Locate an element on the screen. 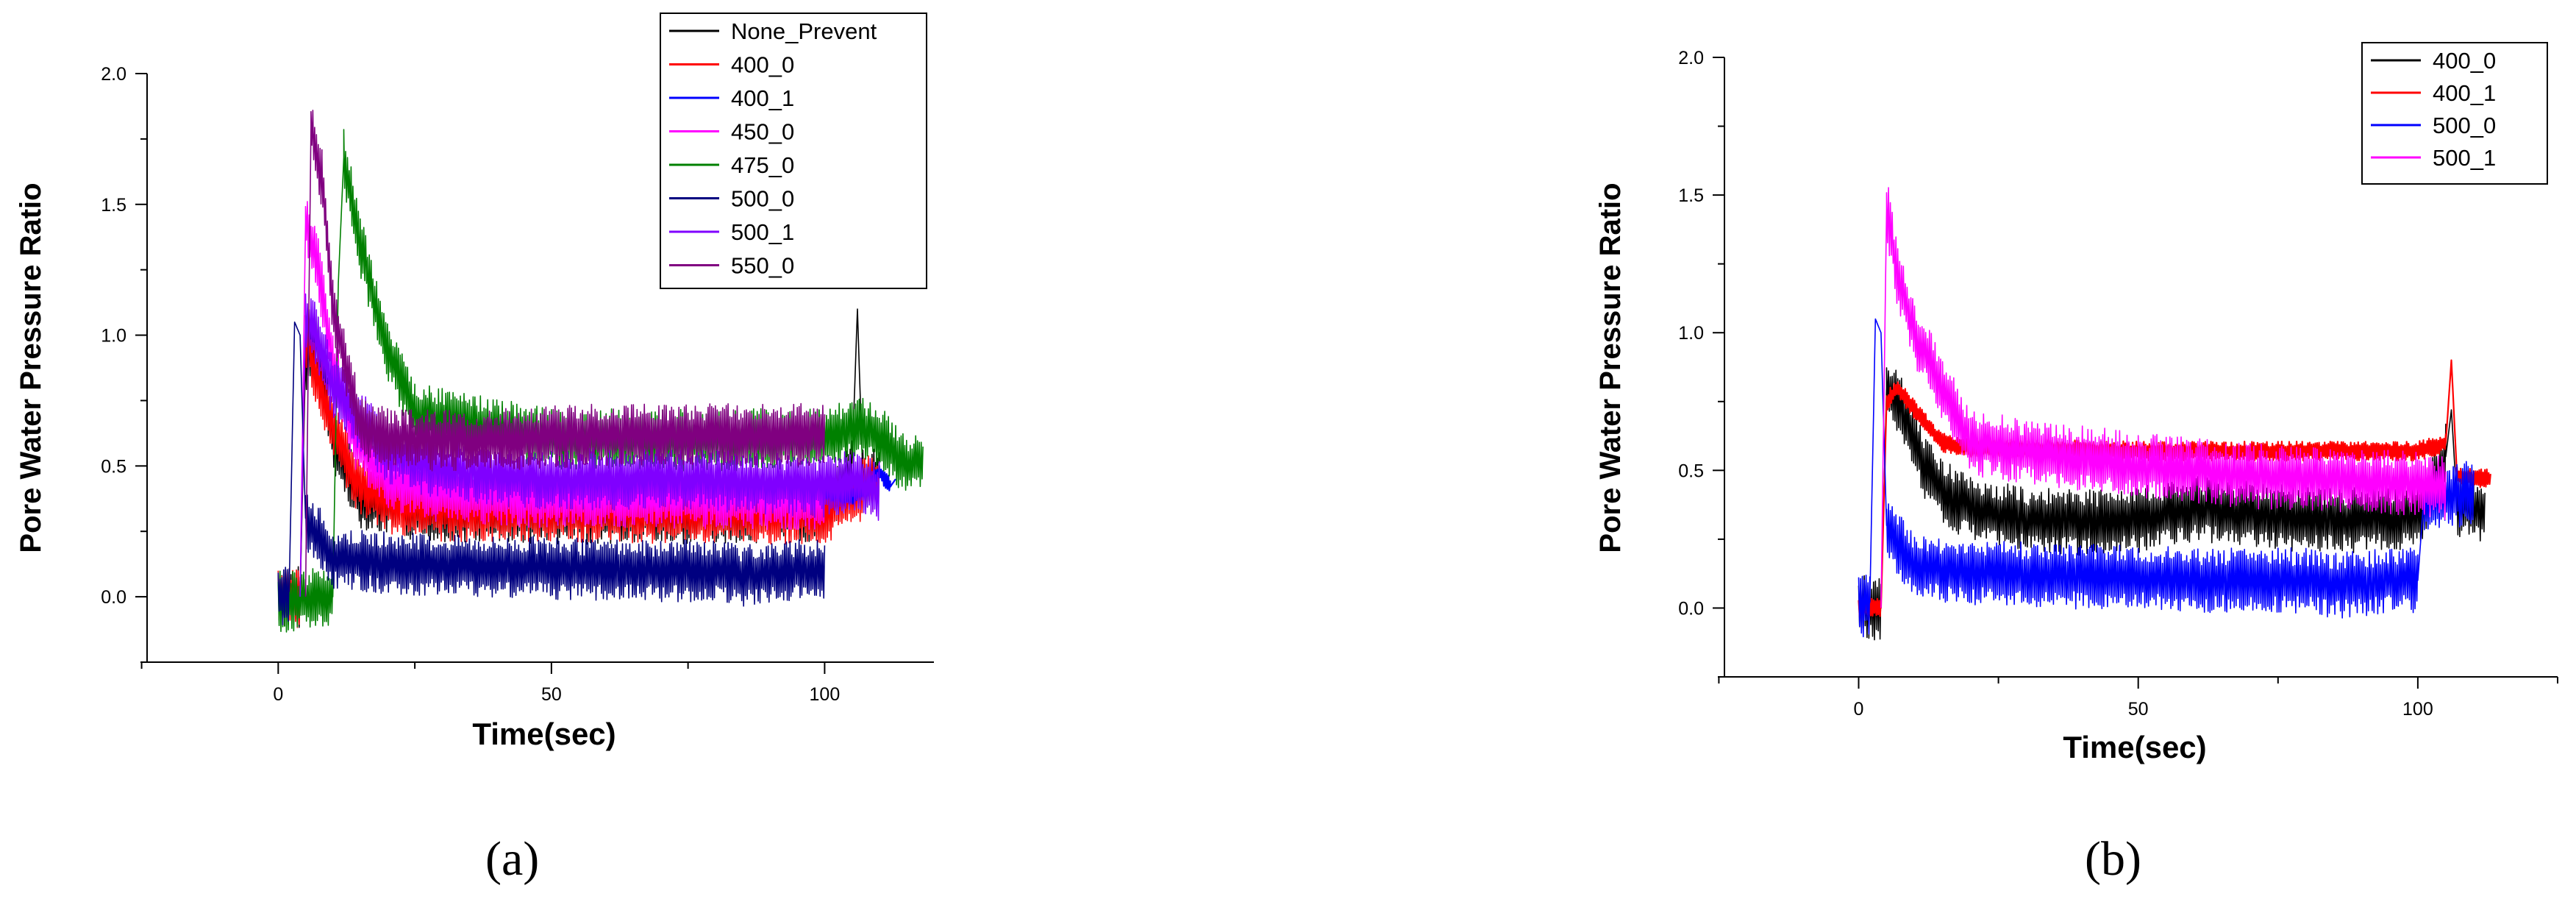 The width and height of the screenshot is (2576, 902). legend-entry: 450_0 is located at coordinates (762, 132).